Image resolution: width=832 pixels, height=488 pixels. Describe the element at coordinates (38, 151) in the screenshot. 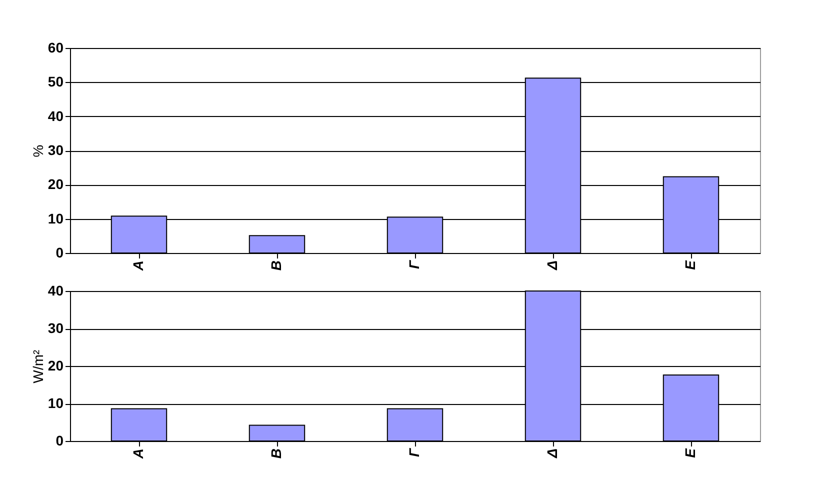

I see `y-axis-title: %` at that location.